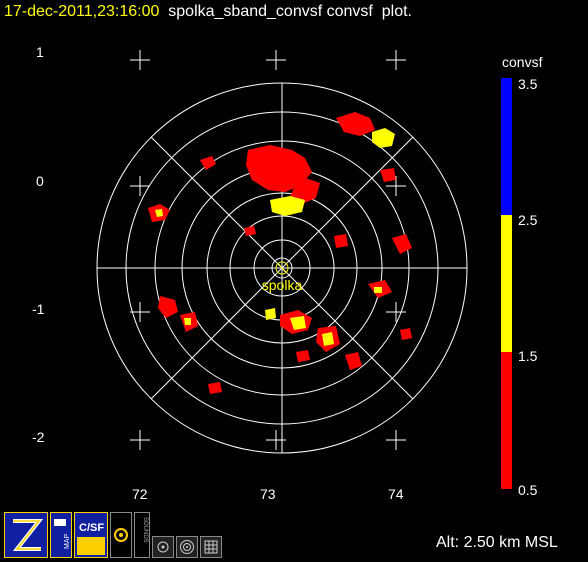 The height and width of the screenshot is (562, 588). What do you see at coordinates (91, 528) in the screenshot?
I see `csf-icon-label: C/SF` at bounding box center [91, 528].